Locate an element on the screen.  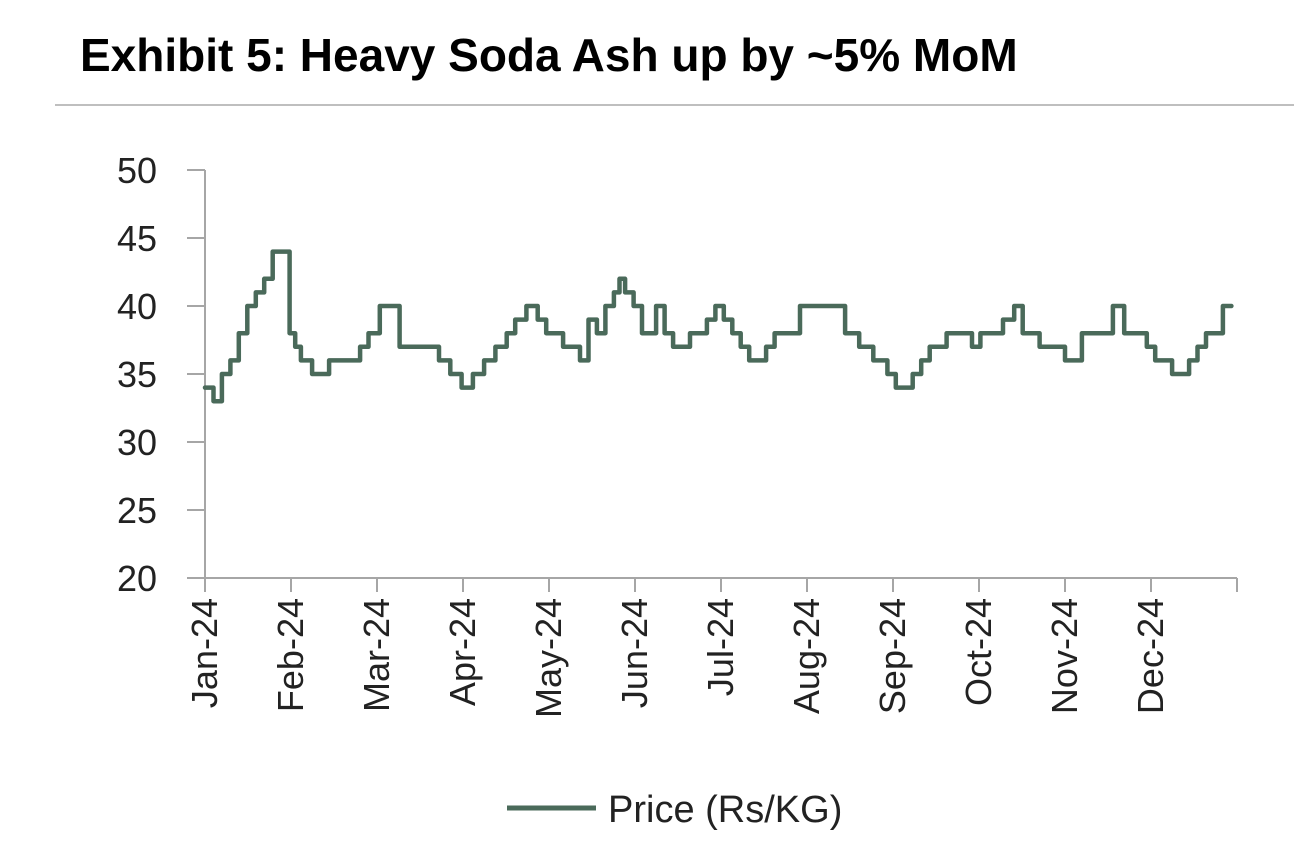
y-tick-label: 50 is located at coordinates (137, 170).